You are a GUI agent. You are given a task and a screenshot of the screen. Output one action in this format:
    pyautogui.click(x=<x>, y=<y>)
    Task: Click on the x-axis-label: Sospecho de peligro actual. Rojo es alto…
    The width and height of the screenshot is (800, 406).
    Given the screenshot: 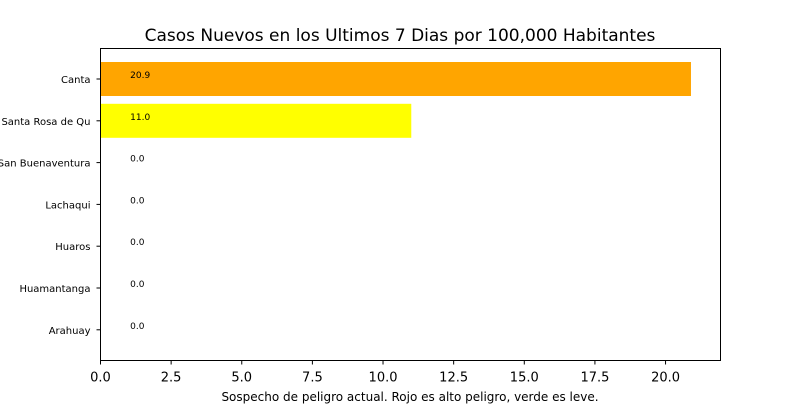 What is the action you would take?
    pyautogui.click(x=409, y=397)
    